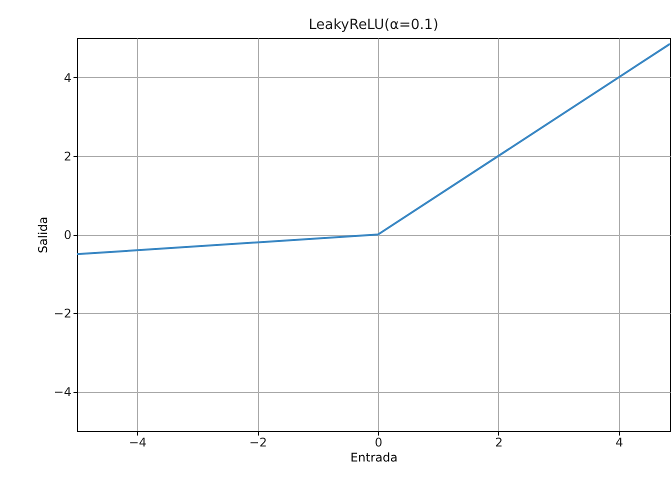 The width and height of the screenshot is (671, 484). What do you see at coordinates (68, 156) in the screenshot?
I see `y-tick-label: 2` at bounding box center [68, 156].